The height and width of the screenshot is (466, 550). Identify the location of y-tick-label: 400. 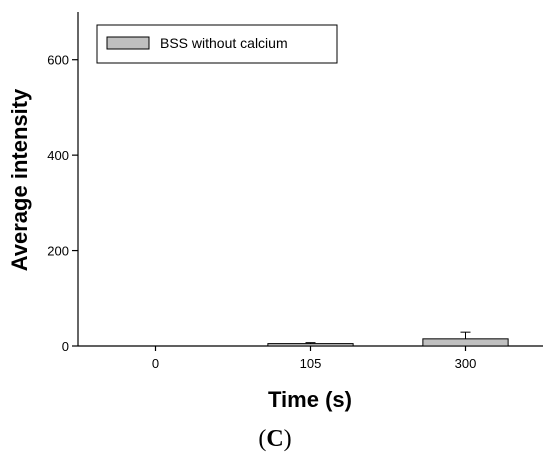
(58, 155).